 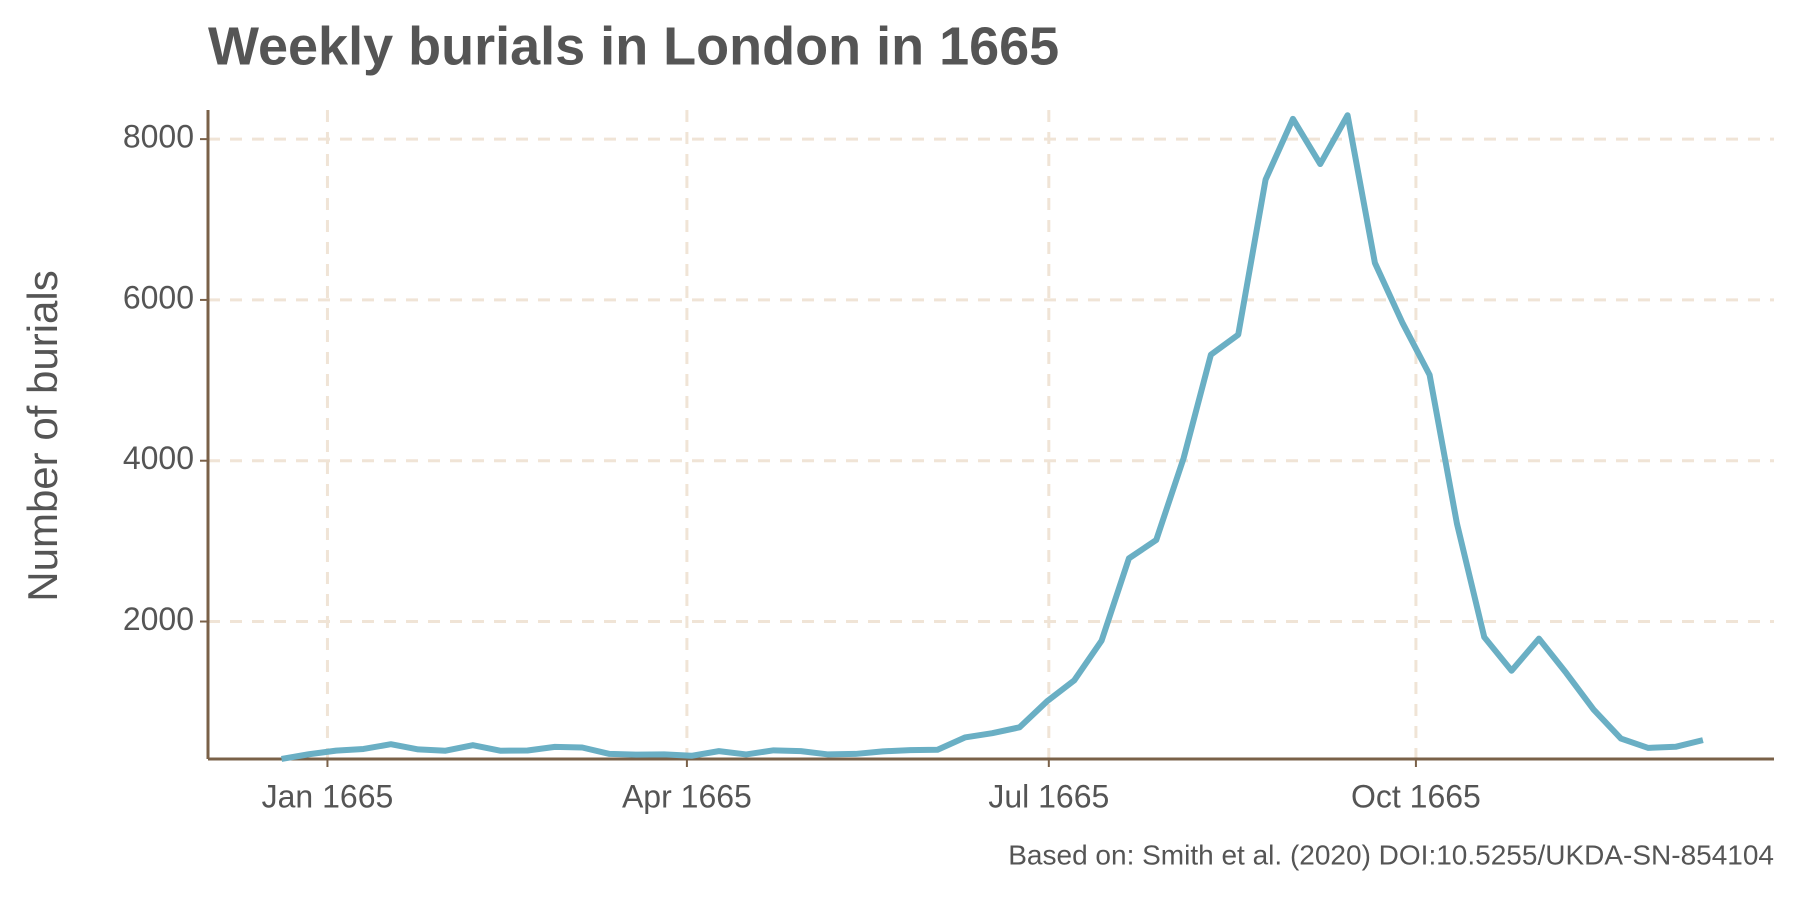 What do you see at coordinates (158, 458) in the screenshot?
I see `y-tick-label: 4000` at bounding box center [158, 458].